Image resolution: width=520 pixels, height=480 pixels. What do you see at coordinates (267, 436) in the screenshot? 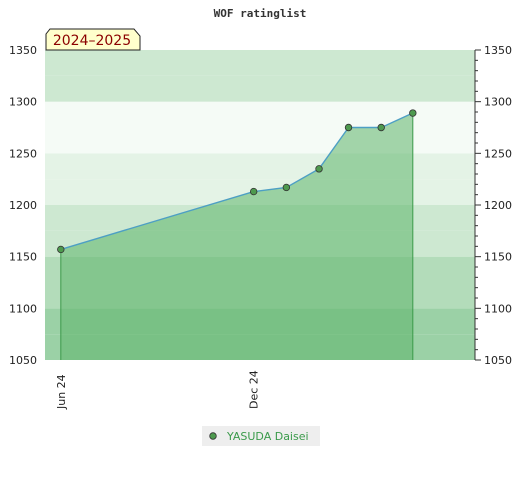
I see `legend-label: YASUDA Daisei` at bounding box center [267, 436].